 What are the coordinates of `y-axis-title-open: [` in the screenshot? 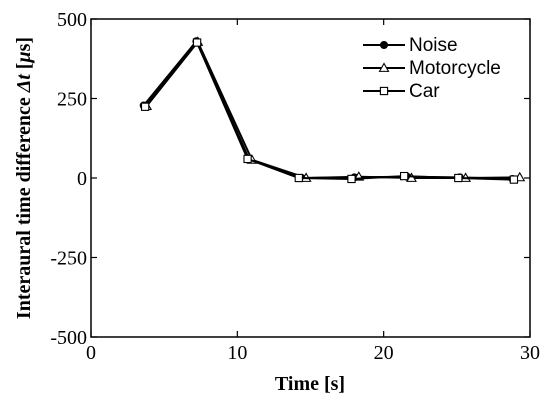 It's located at (24, 69).